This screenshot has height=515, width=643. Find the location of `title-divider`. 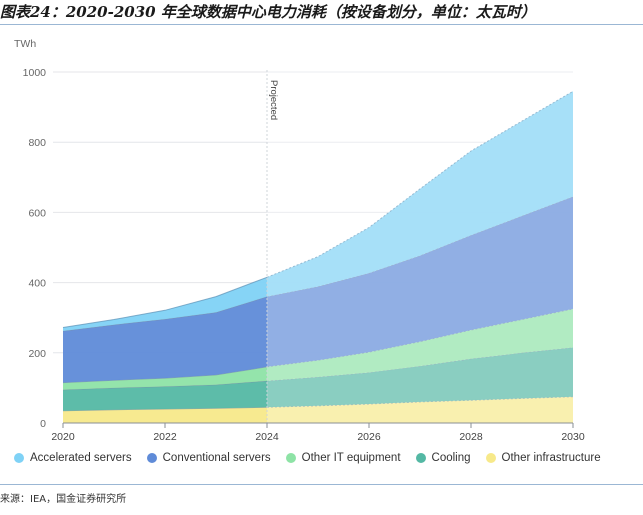

title-divider is located at coordinates (321, 24).